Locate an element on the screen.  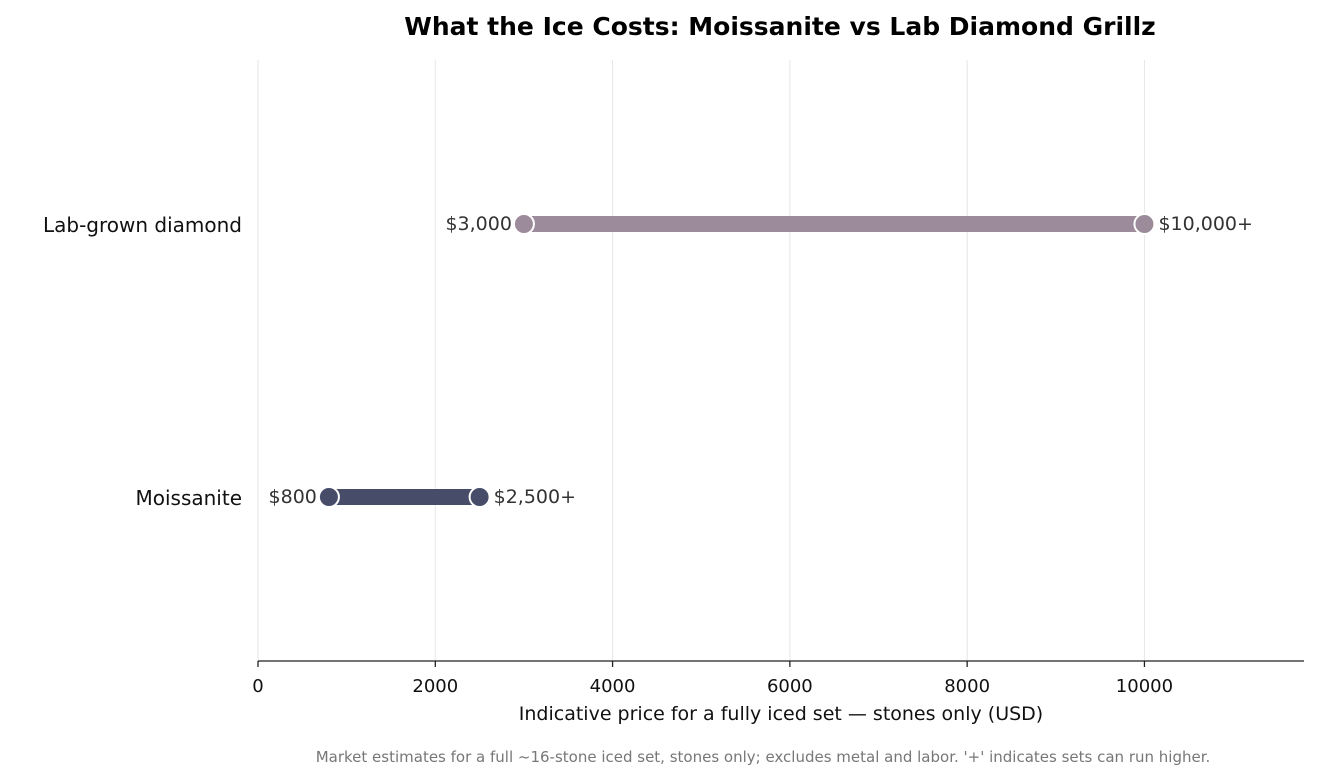
x-tick-label-2: 4000 is located at coordinates (613, 686).